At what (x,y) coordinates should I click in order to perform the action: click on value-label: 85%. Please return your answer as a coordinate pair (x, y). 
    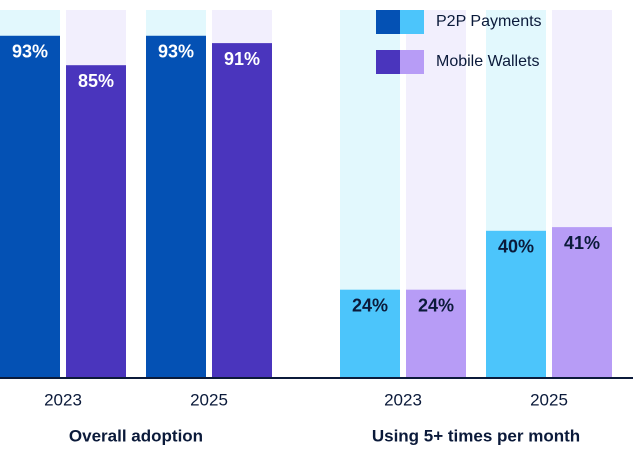
    Looking at the image, I should click on (96, 81).